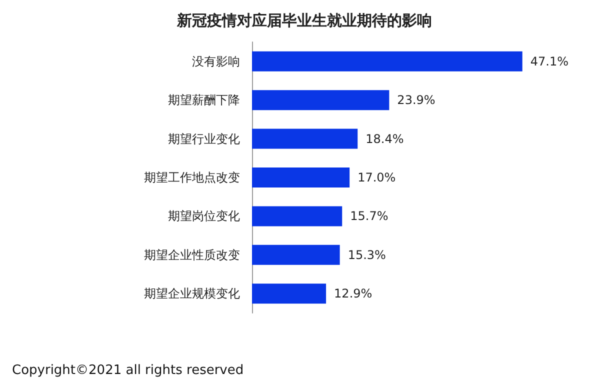 This screenshot has height=385, width=609. Describe the element at coordinates (128, 370) in the screenshot. I see `text: Copyright©2021 all rights reserved` at that location.